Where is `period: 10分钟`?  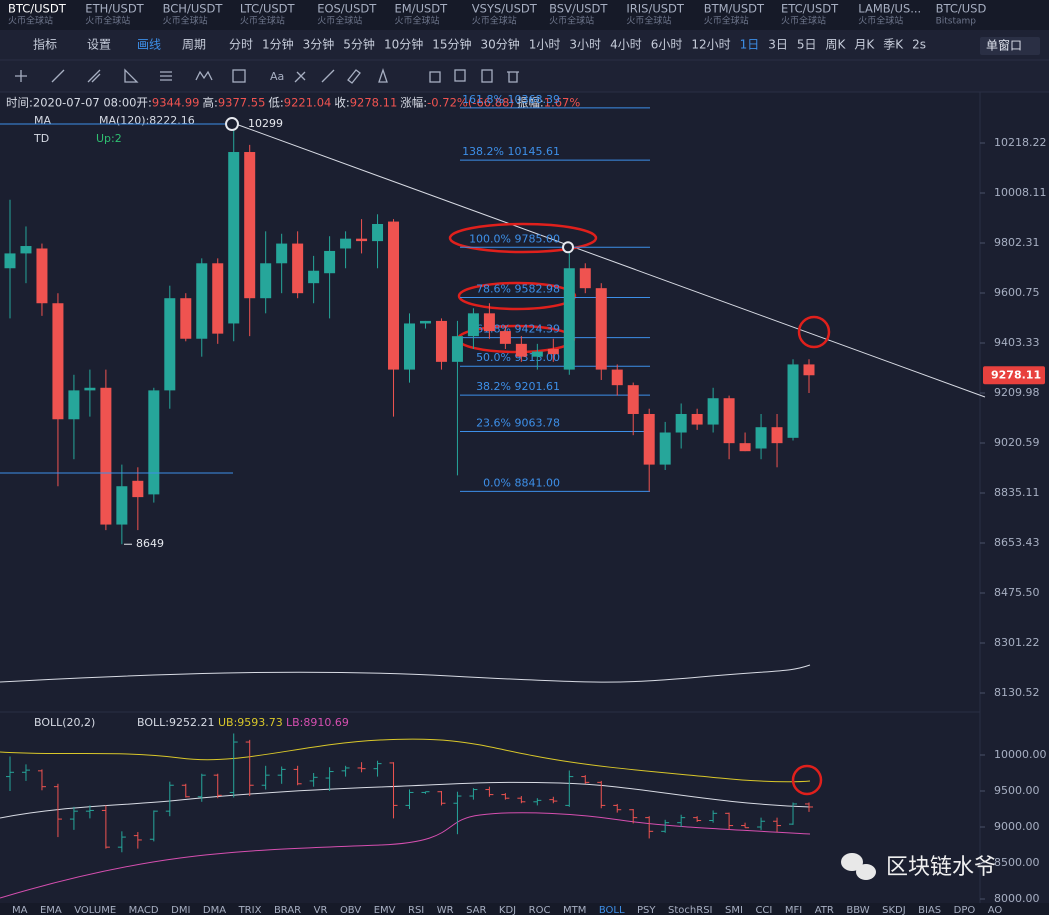
period: 10分钟 is located at coordinates (403, 44).